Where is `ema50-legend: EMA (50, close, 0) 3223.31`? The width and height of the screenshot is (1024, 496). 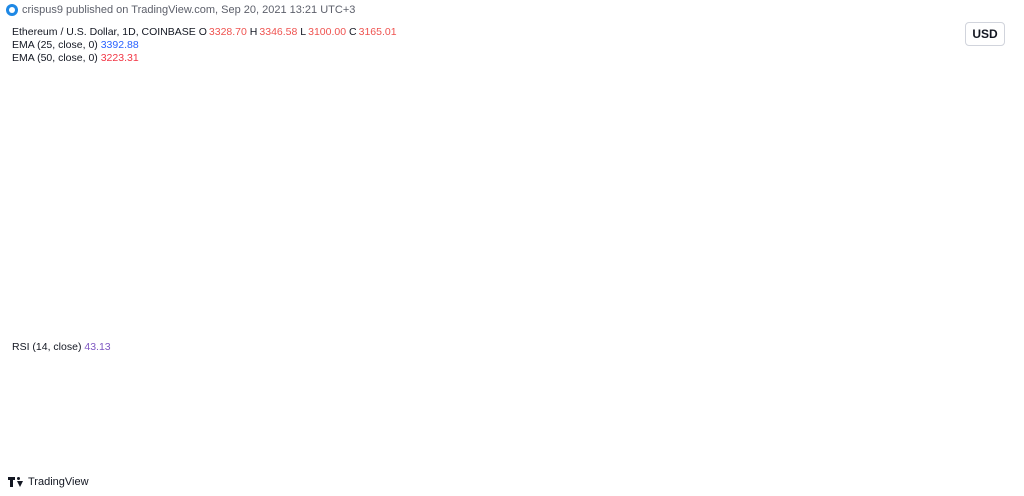 ema50-legend: EMA (50, close, 0) 3223.31 is located at coordinates (75, 58).